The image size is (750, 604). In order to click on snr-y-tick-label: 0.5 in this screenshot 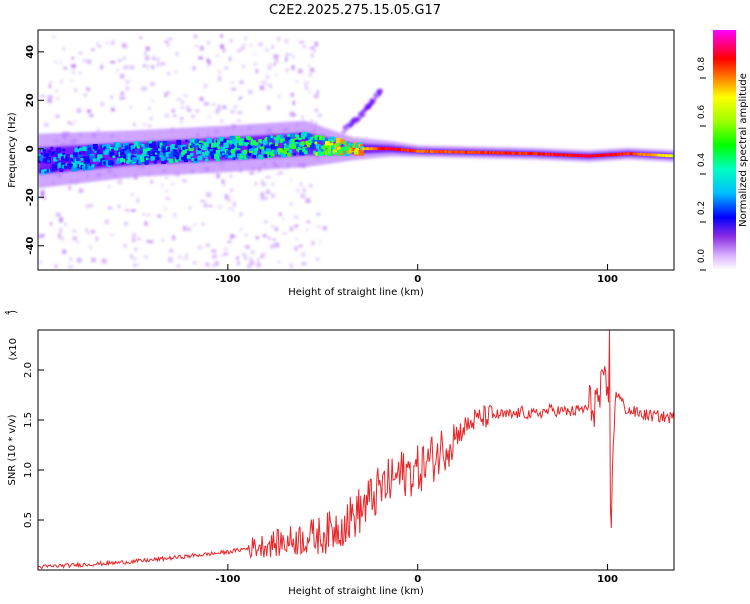, I will do `click(28, 520)`.